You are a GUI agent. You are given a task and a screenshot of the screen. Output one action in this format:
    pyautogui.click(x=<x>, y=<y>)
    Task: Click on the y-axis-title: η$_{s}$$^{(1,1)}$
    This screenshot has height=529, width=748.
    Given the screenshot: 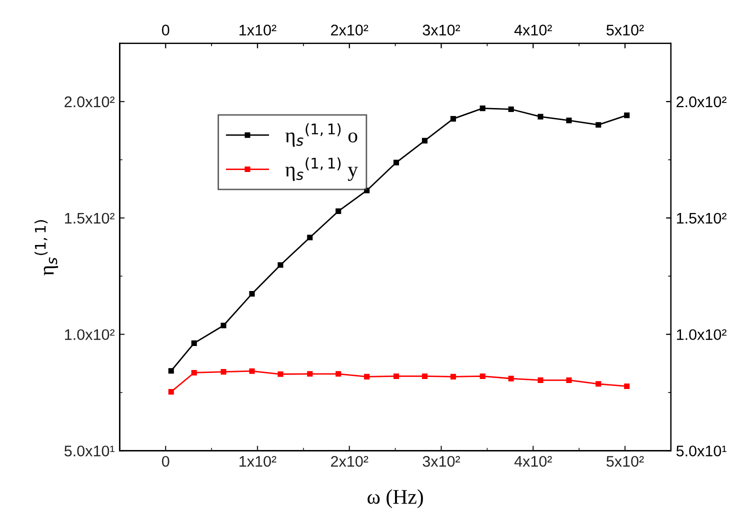 What is the action you would take?
    pyautogui.click(x=46, y=248)
    